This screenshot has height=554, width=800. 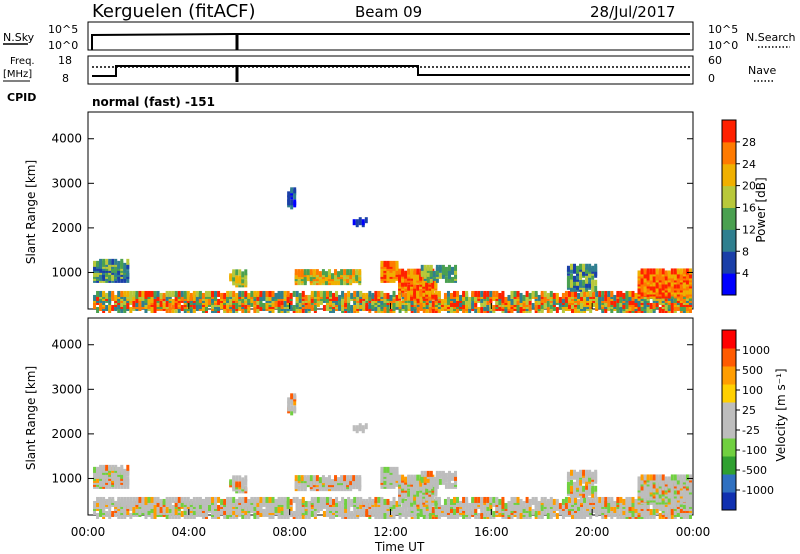 What do you see at coordinates (749, 229) in the screenshot?
I see `colorbar-tick-label: 12` at bounding box center [749, 229].